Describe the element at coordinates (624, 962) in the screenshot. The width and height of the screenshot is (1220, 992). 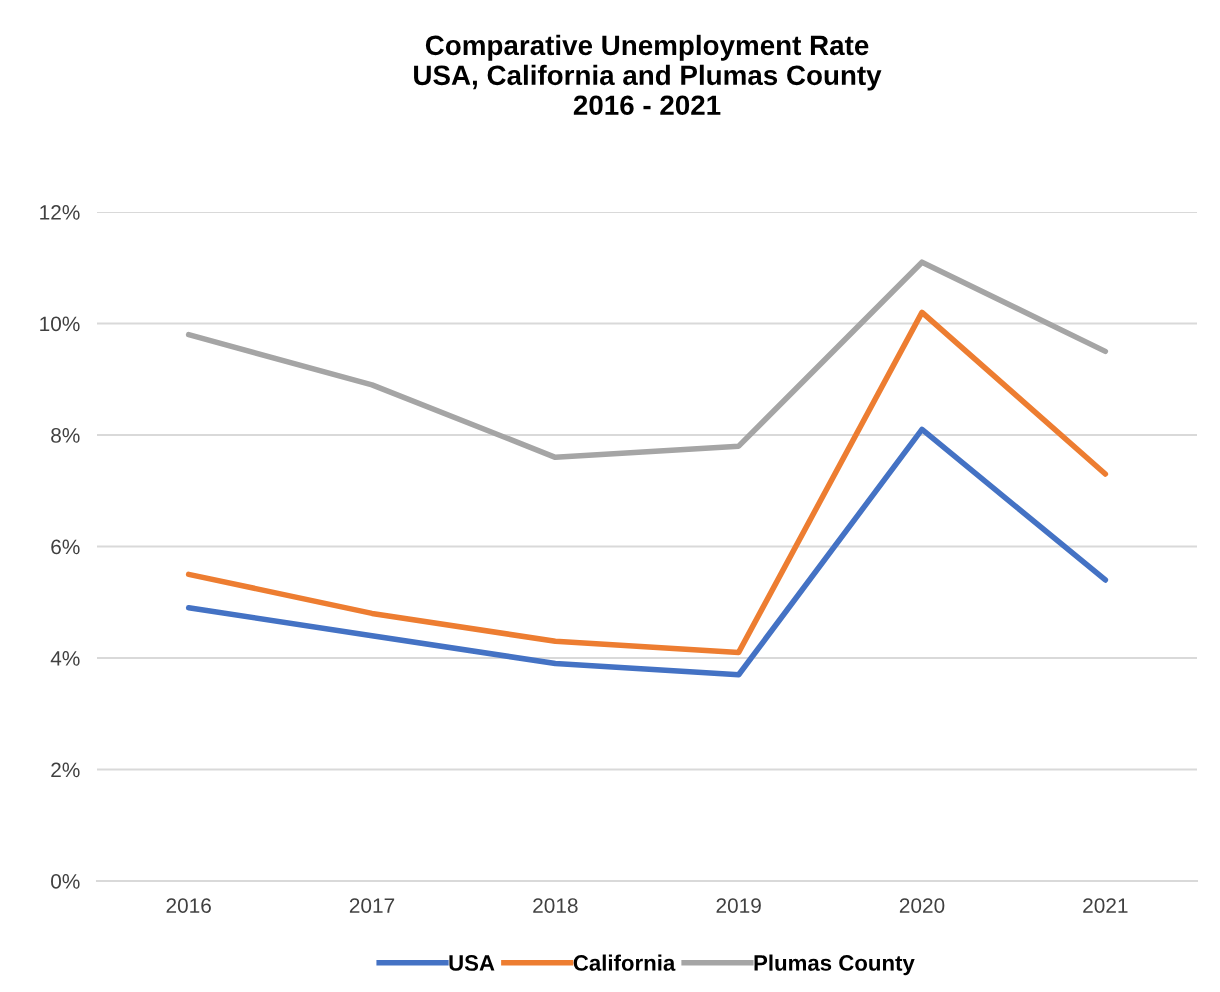
I see `legend-label: California` at that location.